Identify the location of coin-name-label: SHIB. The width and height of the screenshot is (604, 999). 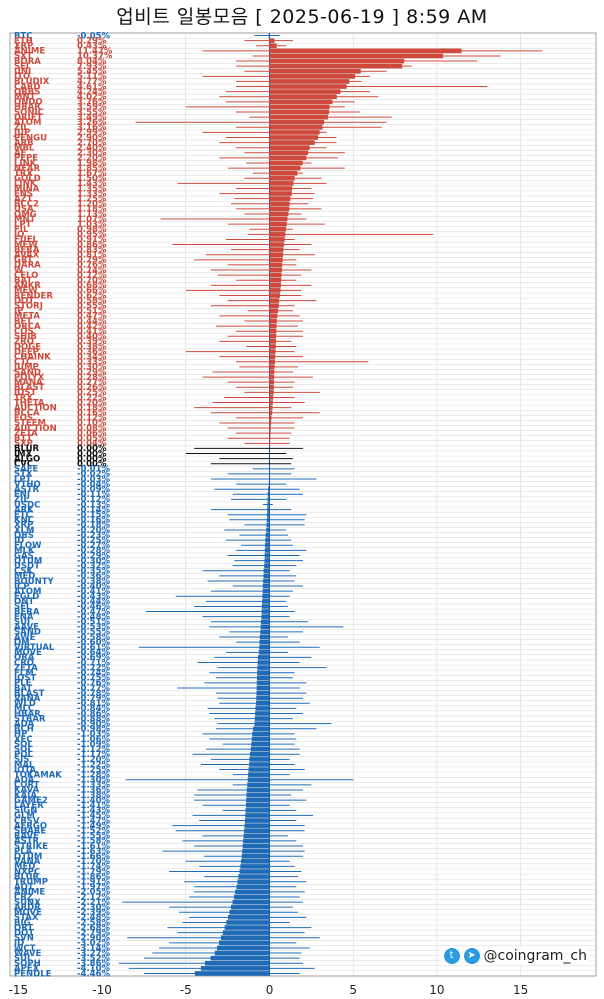
(25, 337).